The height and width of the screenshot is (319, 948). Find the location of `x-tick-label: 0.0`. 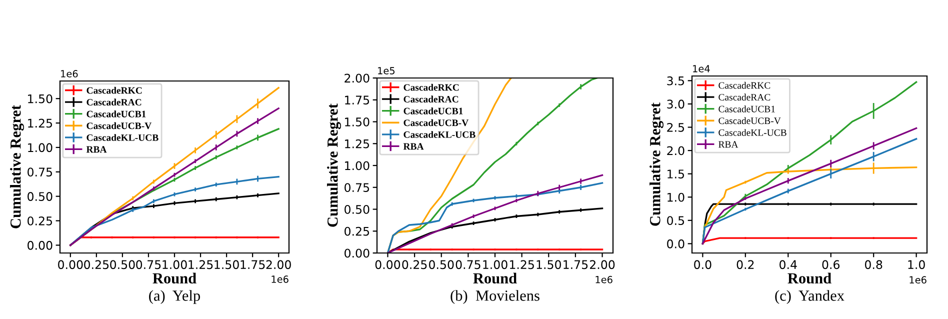

x-tick-label: 0.0 is located at coordinates (703, 265).